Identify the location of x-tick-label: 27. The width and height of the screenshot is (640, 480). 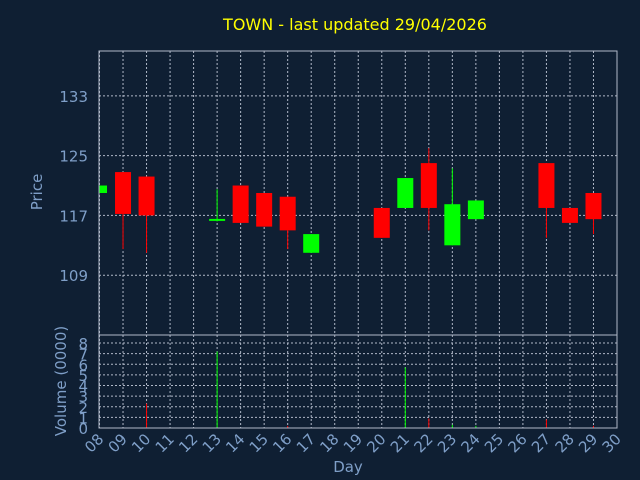
(541, 443).